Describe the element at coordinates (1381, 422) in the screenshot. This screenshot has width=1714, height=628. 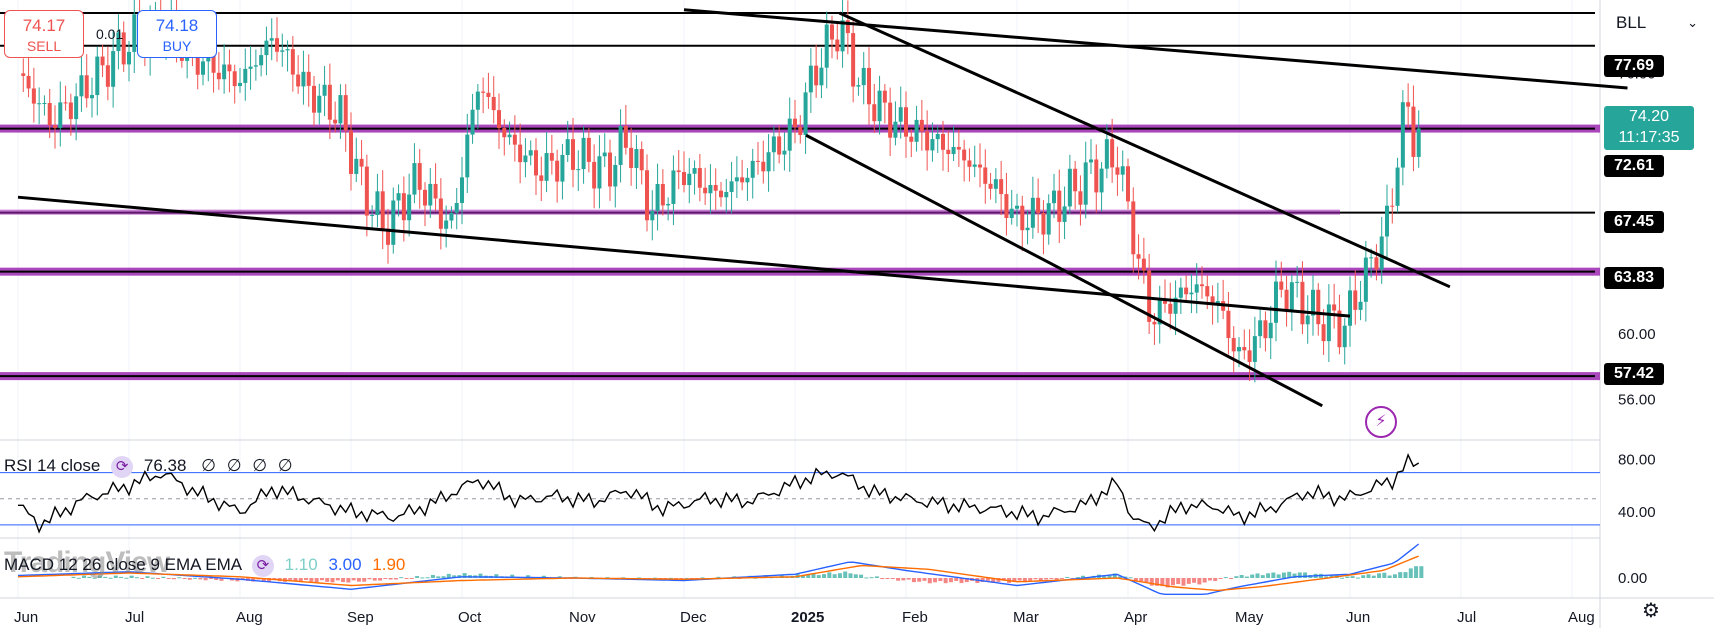
I see `lightning-icon: ⚡` at that location.